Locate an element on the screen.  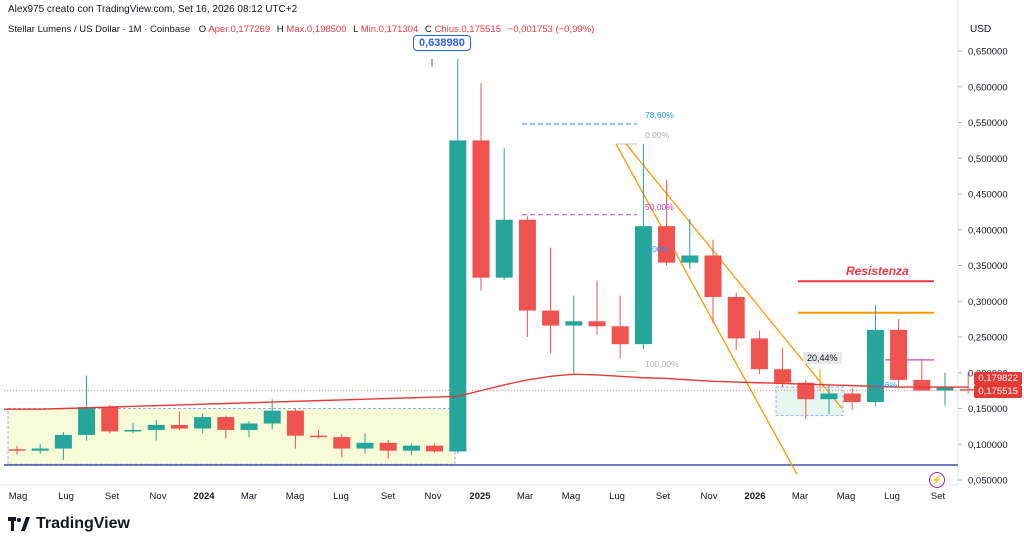
resistance-label: Resistenza is located at coordinates (877, 271).